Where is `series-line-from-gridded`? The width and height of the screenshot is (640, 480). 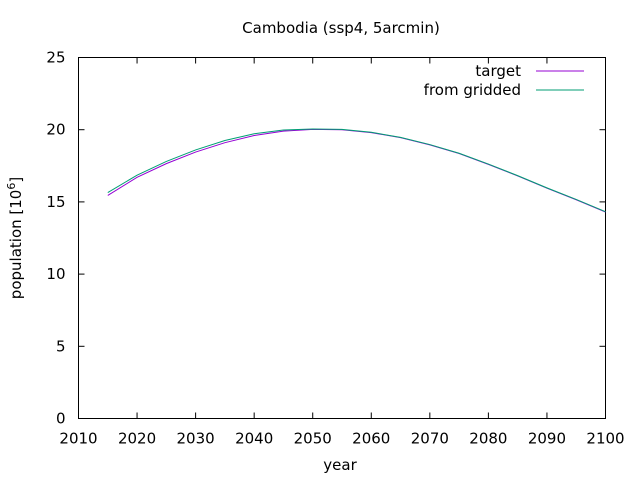 series-line-from-gridded is located at coordinates (356, 170).